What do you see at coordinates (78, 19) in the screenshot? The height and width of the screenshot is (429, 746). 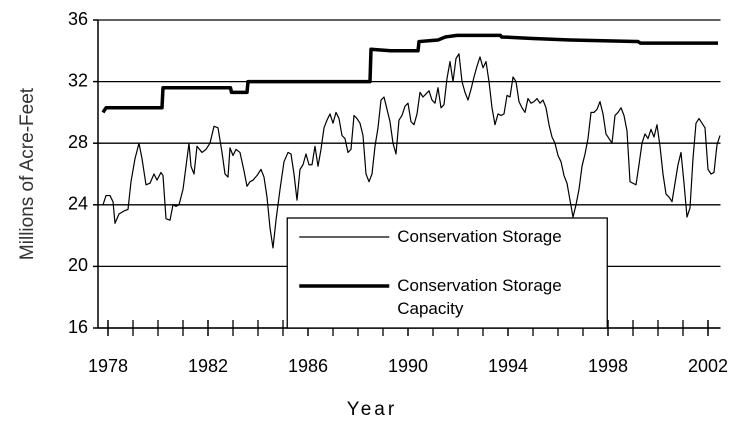 I see `y-tick-label: 36` at bounding box center [78, 19].